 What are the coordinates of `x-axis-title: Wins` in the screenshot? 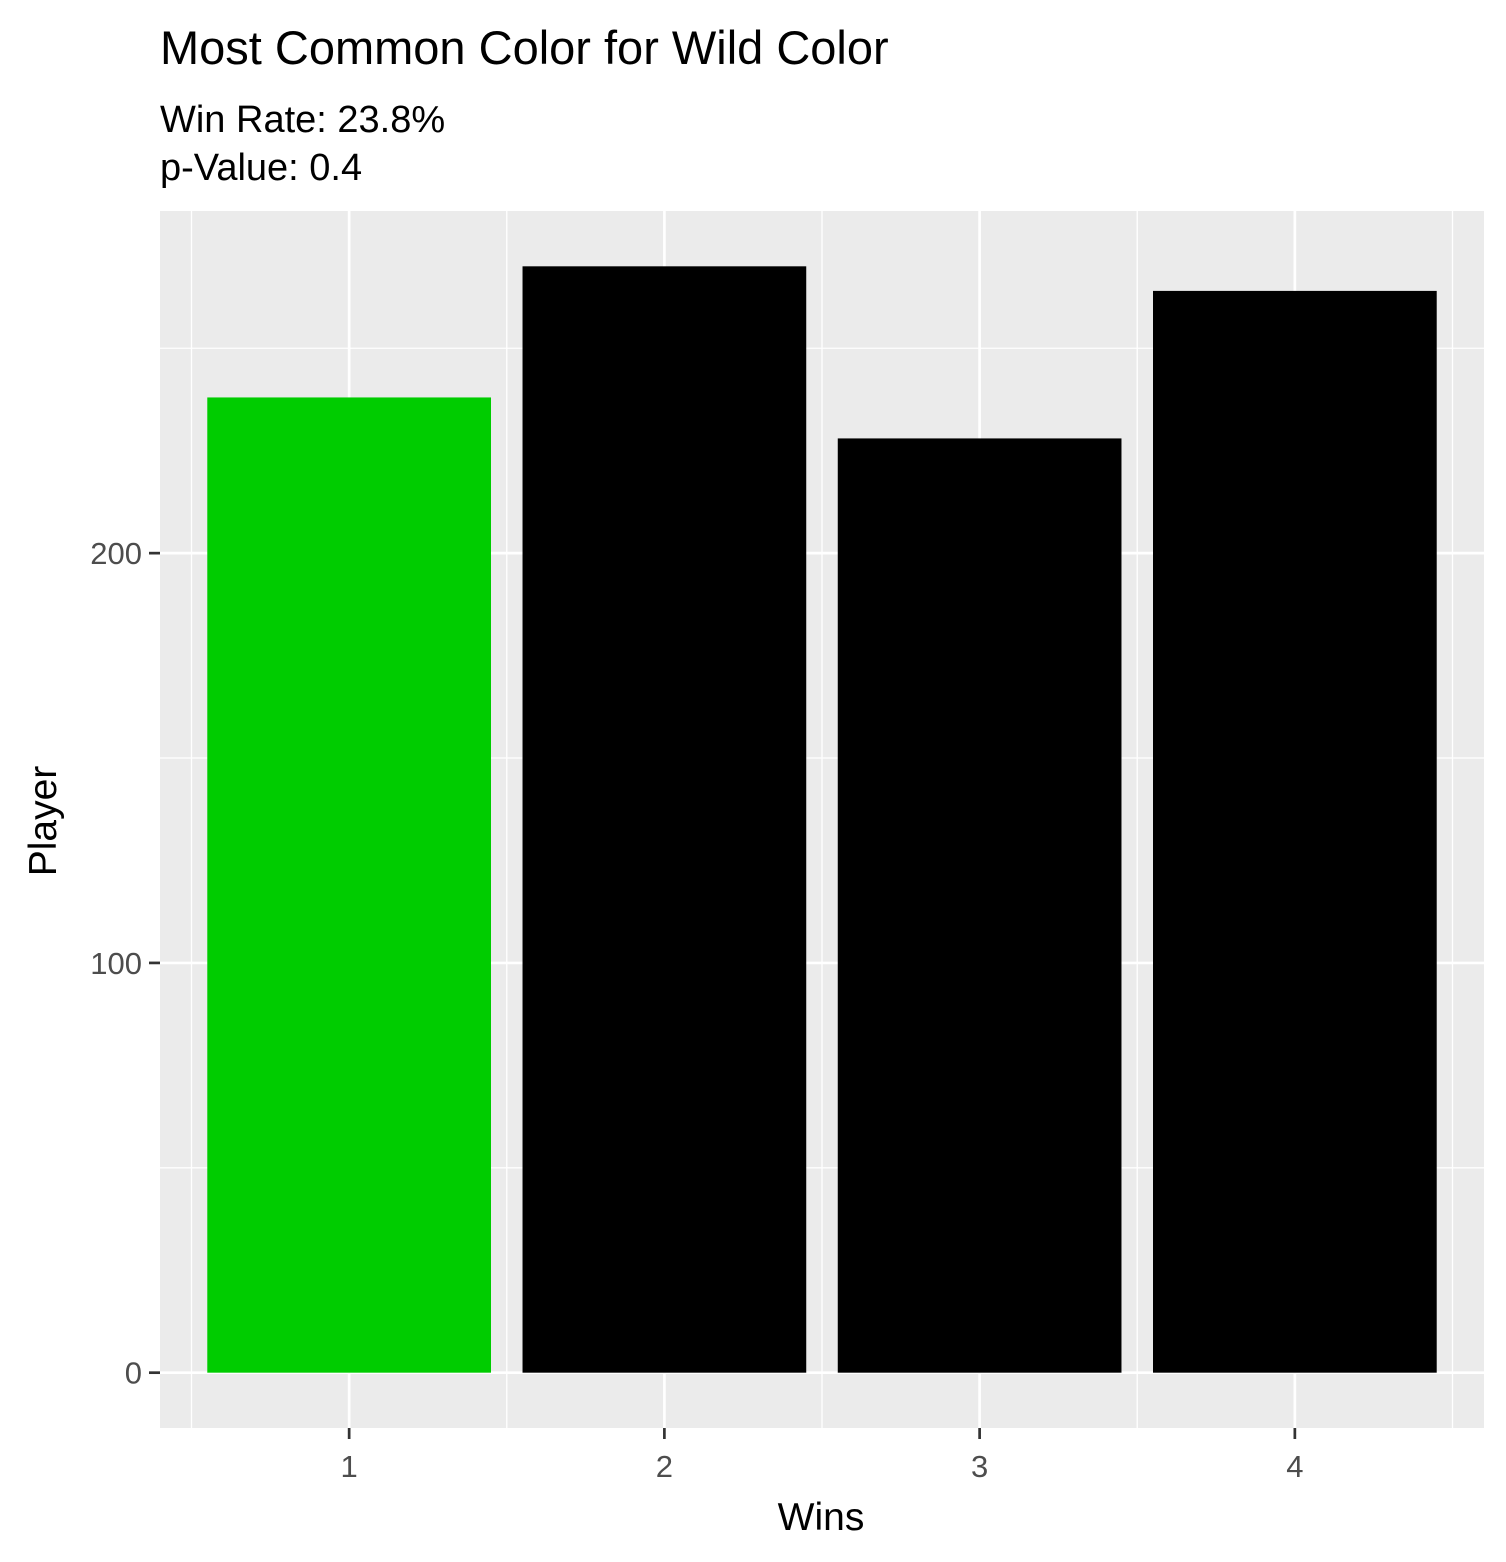 It's located at (821, 1517).